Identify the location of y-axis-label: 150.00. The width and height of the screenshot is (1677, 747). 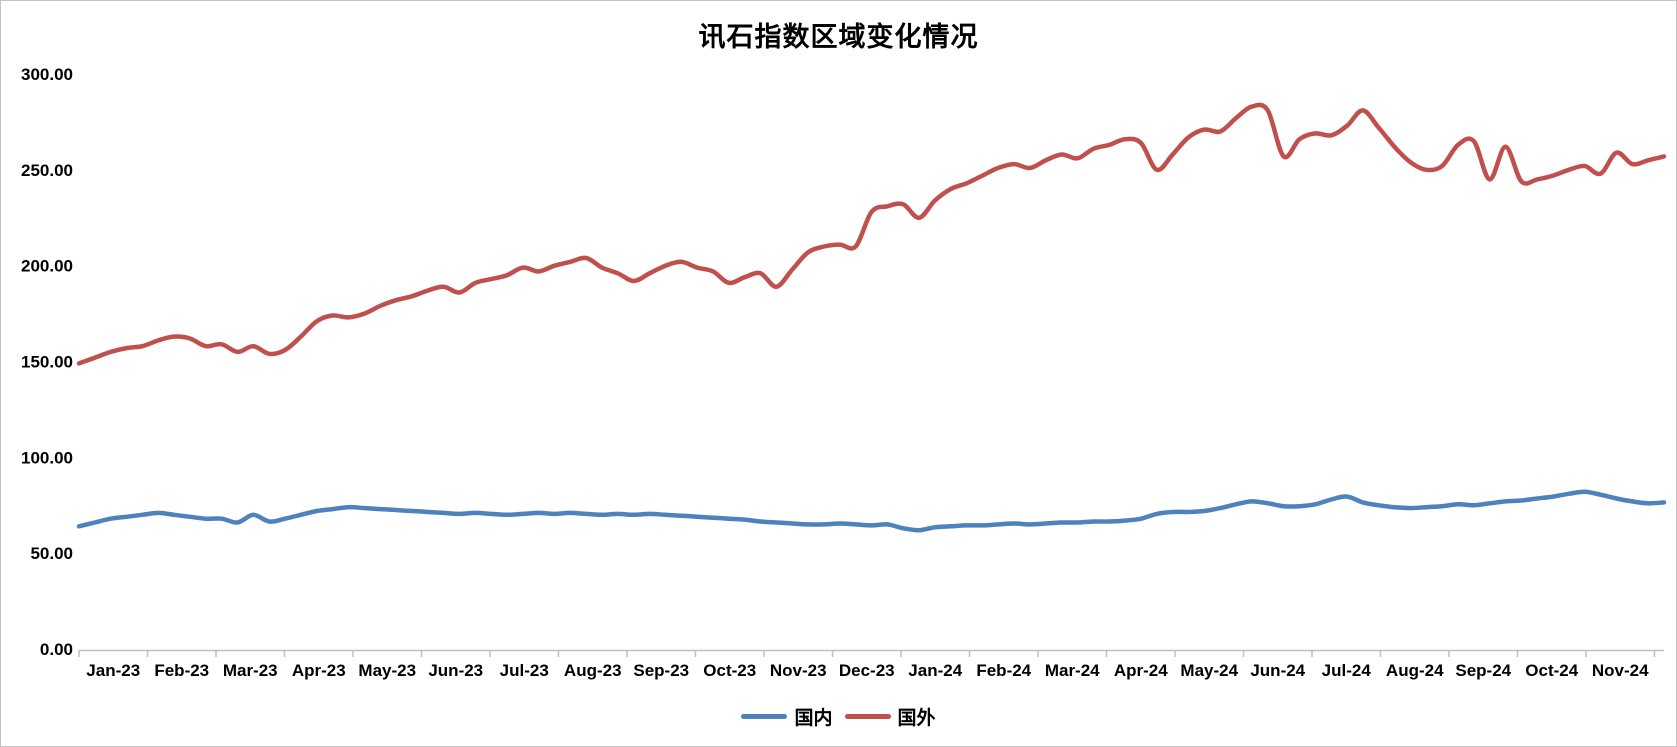
(47, 362).